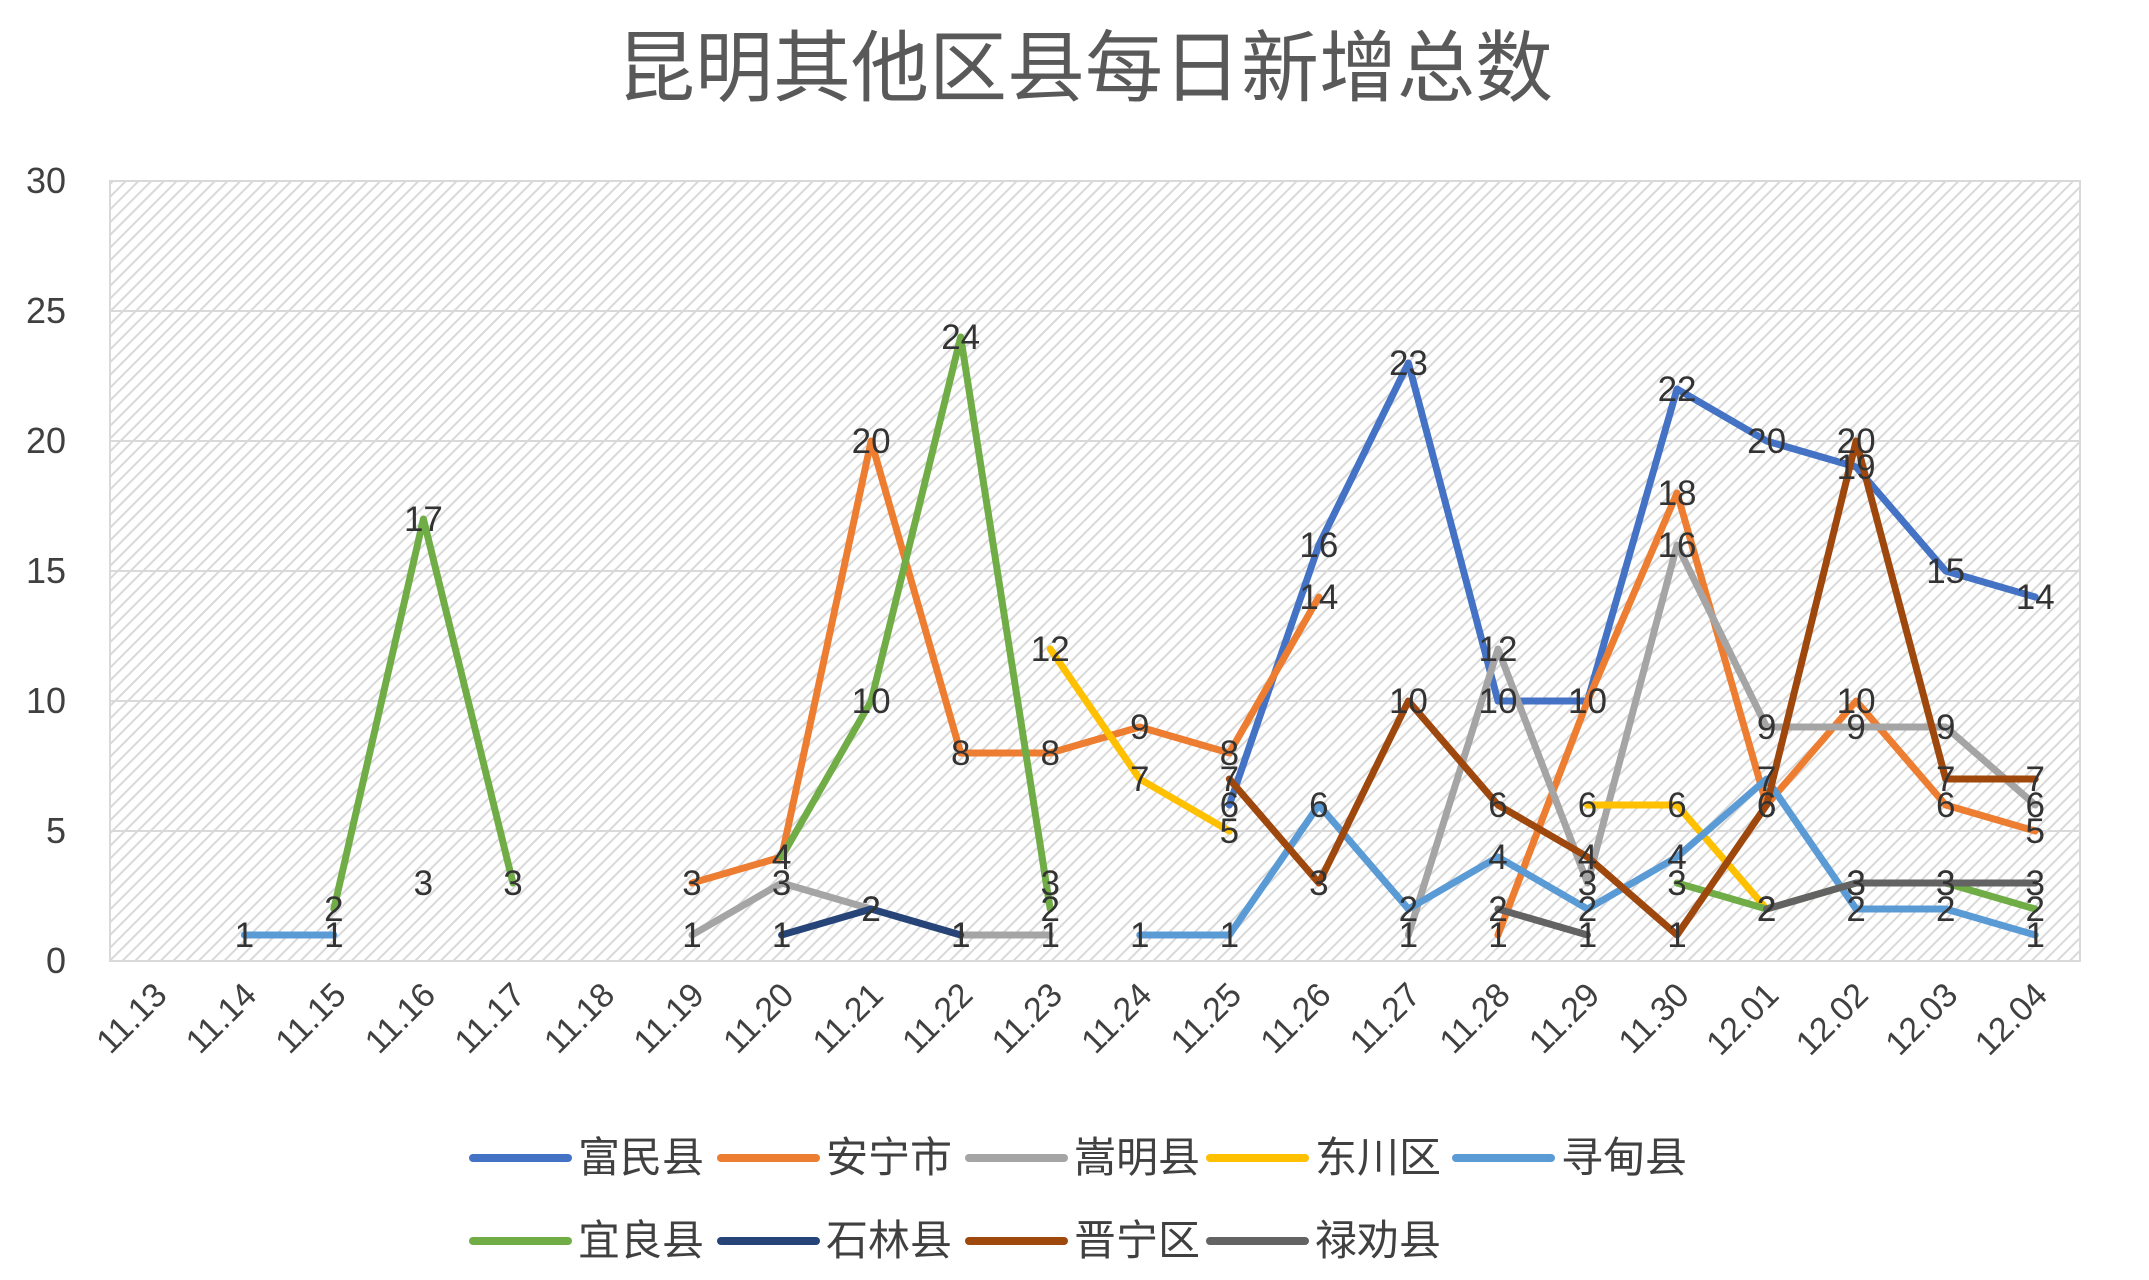 This screenshot has width=2149, height=1280. What do you see at coordinates (668, 1018) in the screenshot?
I see `x-tick-label: 11.19` at bounding box center [668, 1018].